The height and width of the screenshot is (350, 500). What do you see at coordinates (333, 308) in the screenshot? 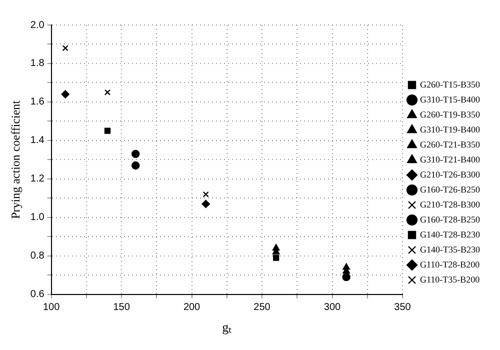
I see `x-tick-label: 300` at bounding box center [333, 308].